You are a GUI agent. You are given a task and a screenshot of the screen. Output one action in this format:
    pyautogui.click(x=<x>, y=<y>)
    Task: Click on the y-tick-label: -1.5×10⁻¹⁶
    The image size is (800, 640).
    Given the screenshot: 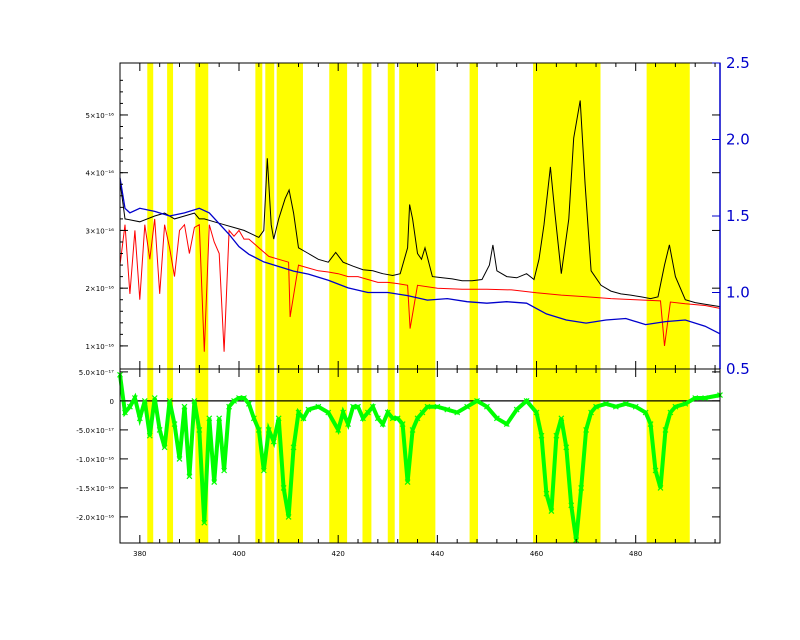 What is the action you would take?
    pyautogui.click(x=95, y=489)
    